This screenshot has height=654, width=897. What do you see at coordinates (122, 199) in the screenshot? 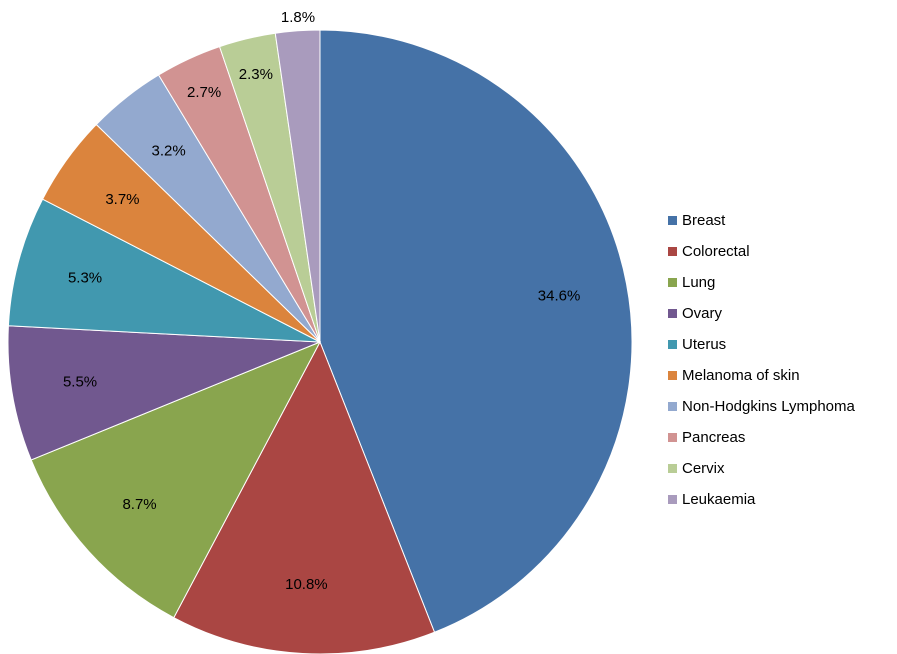
I see `data-label: 3.7%` at bounding box center [122, 199].